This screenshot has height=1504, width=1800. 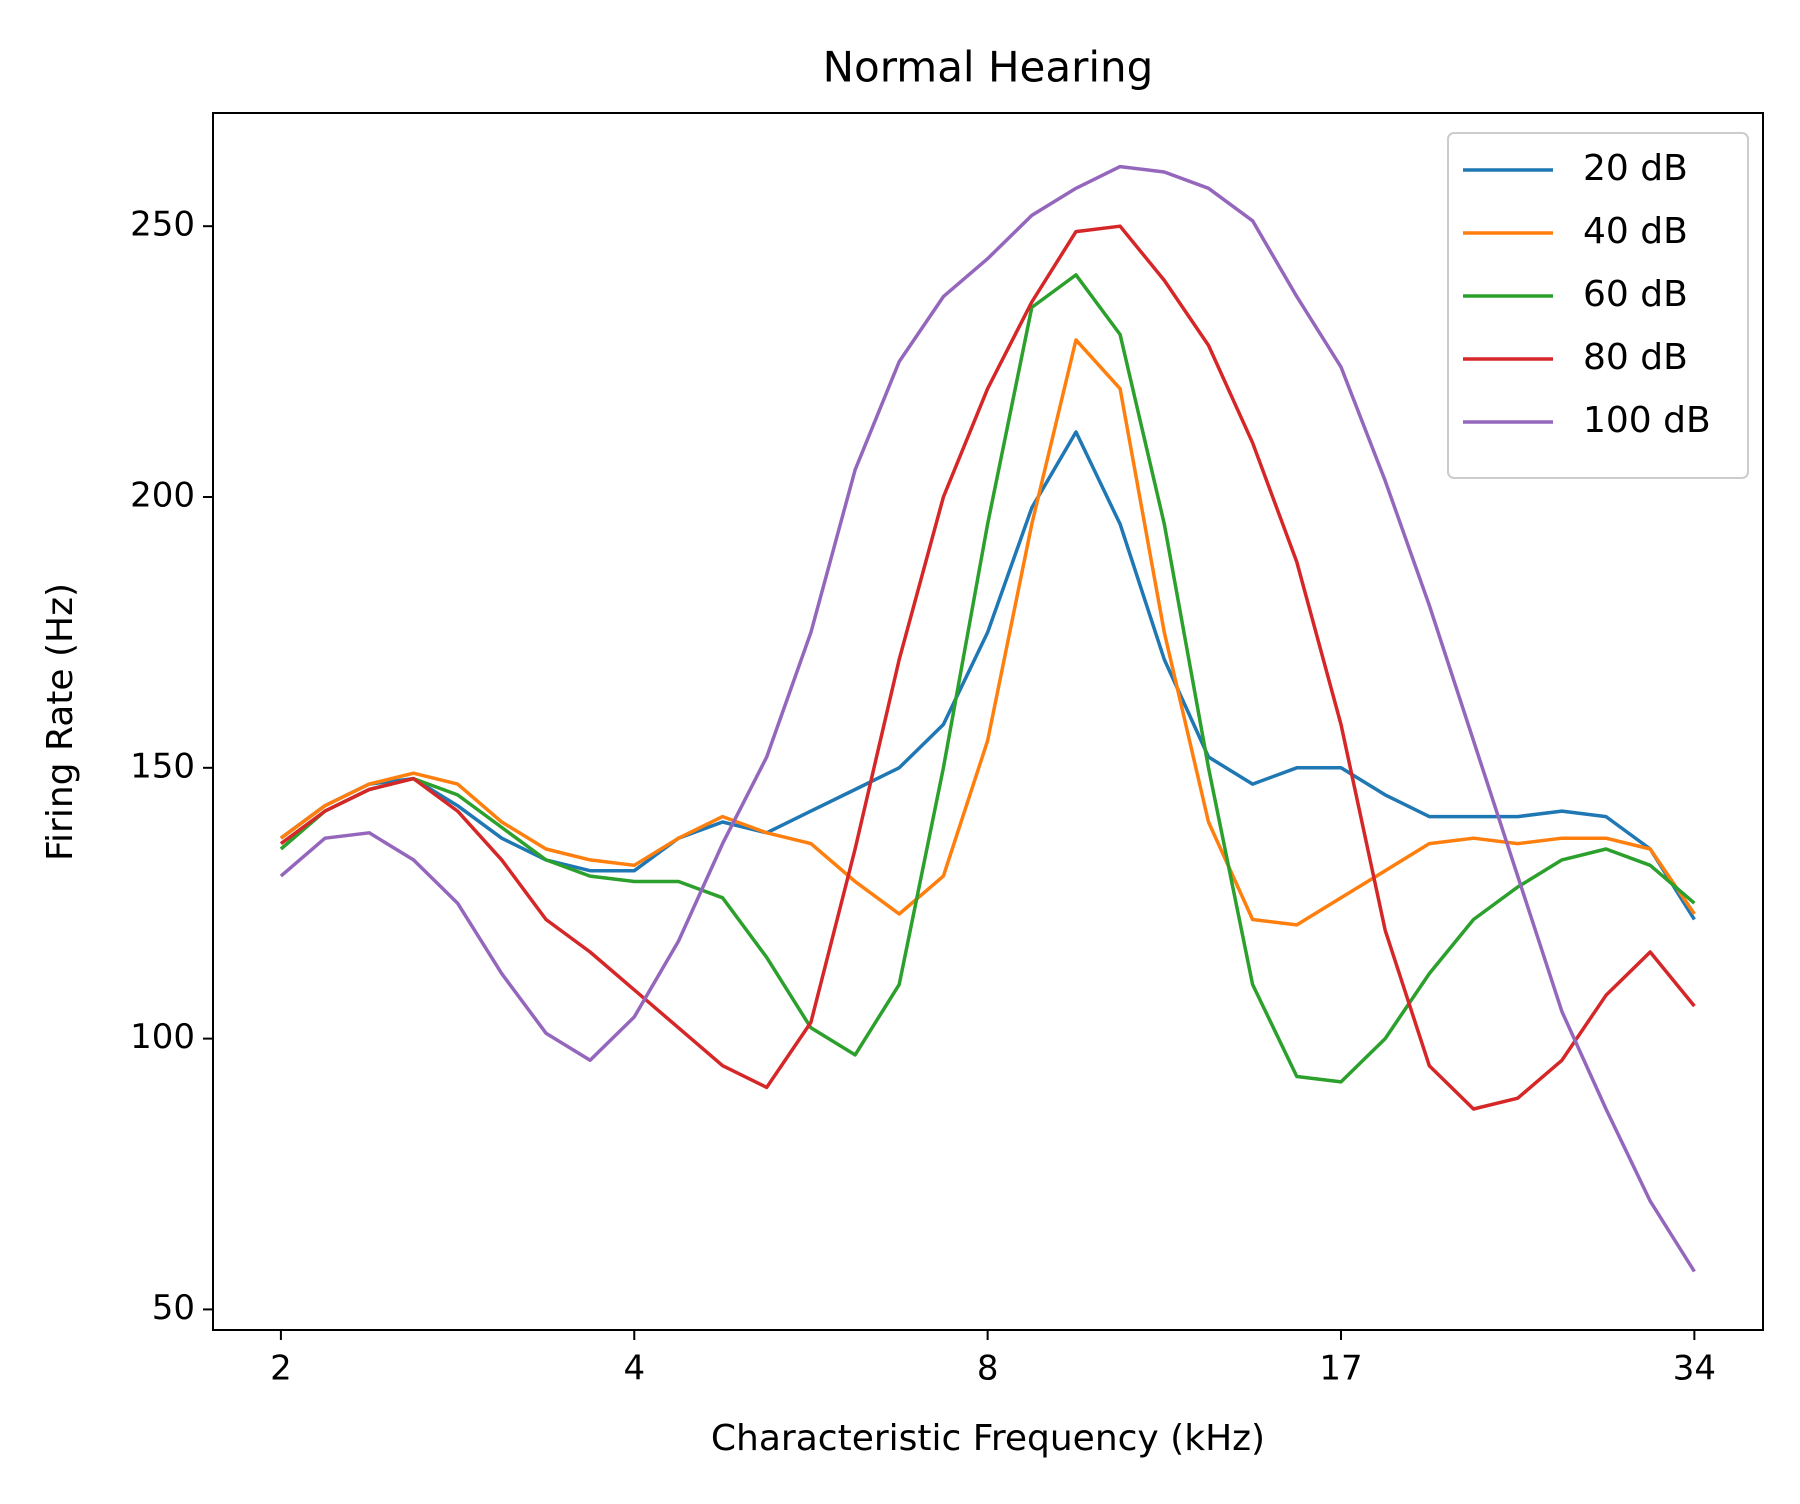 I want to click on x-tick-label: 2, so click(x=281, y=1369).